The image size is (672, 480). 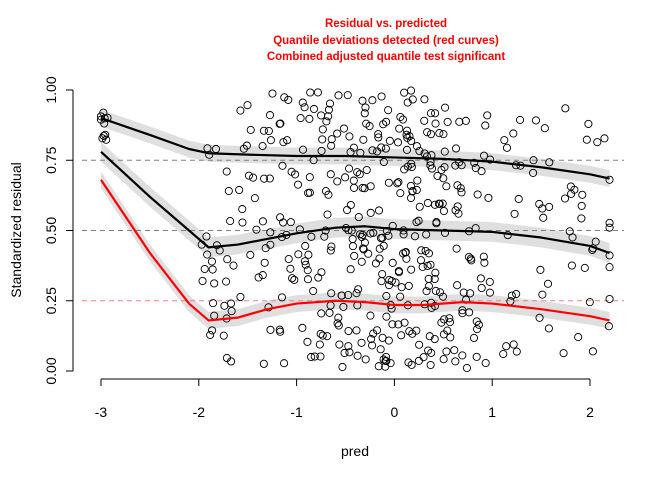 I want to click on y-axis-label: Standardized residual, so click(x=16, y=229).